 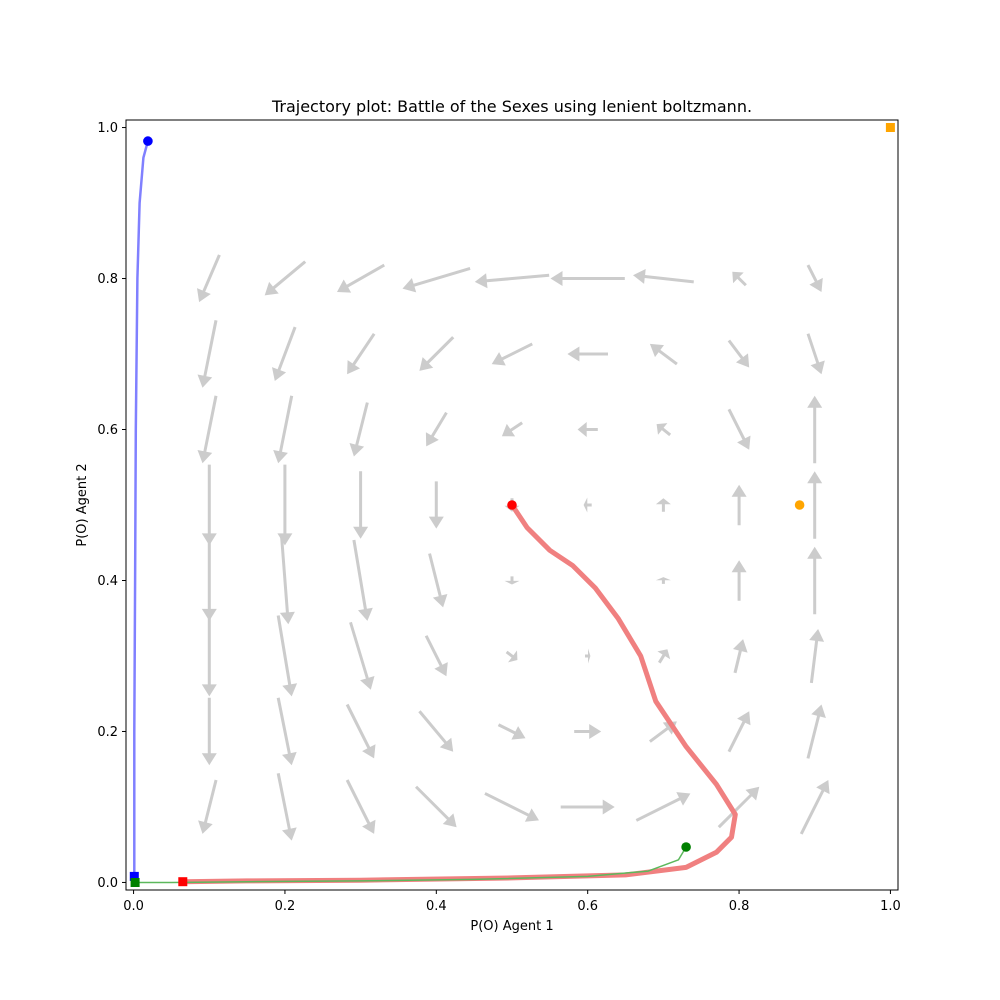 I want to click on x-tick-label: 0.8, so click(x=739, y=906).